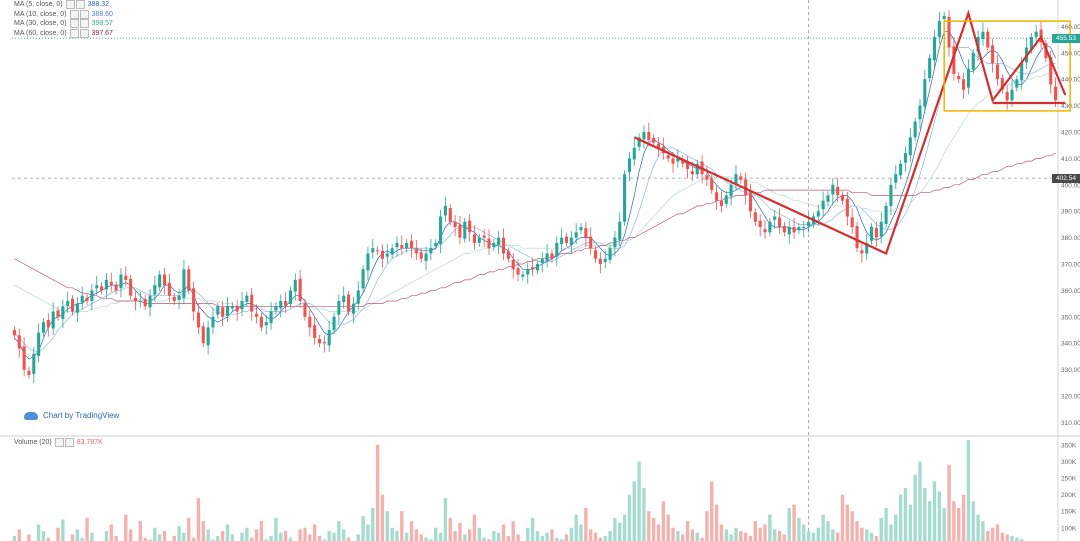 The image size is (1080, 541). What do you see at coordinates (40, 33) in the screenshot?
I see `ma-legend-label: MA (60, close, 0)` at bounding box center [40, 33].